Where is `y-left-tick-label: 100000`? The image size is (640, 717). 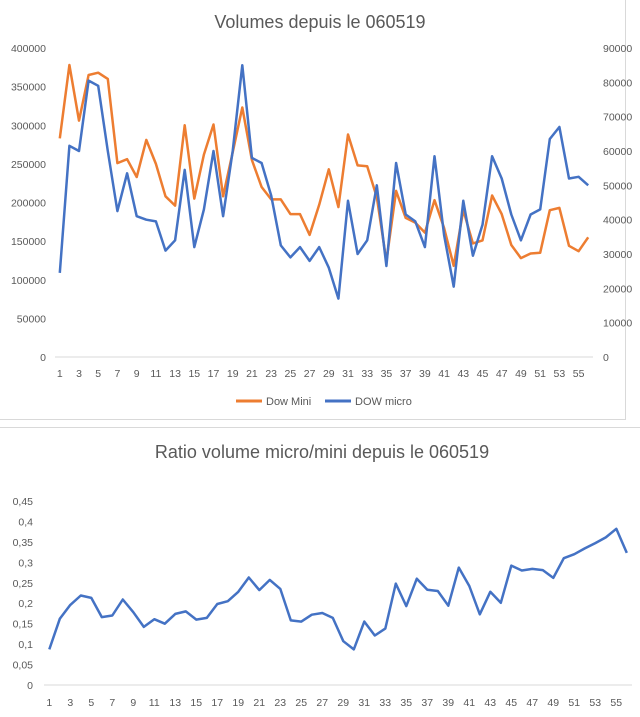 y-left-tick-label: 100000 is located at coordinates (28, 281).